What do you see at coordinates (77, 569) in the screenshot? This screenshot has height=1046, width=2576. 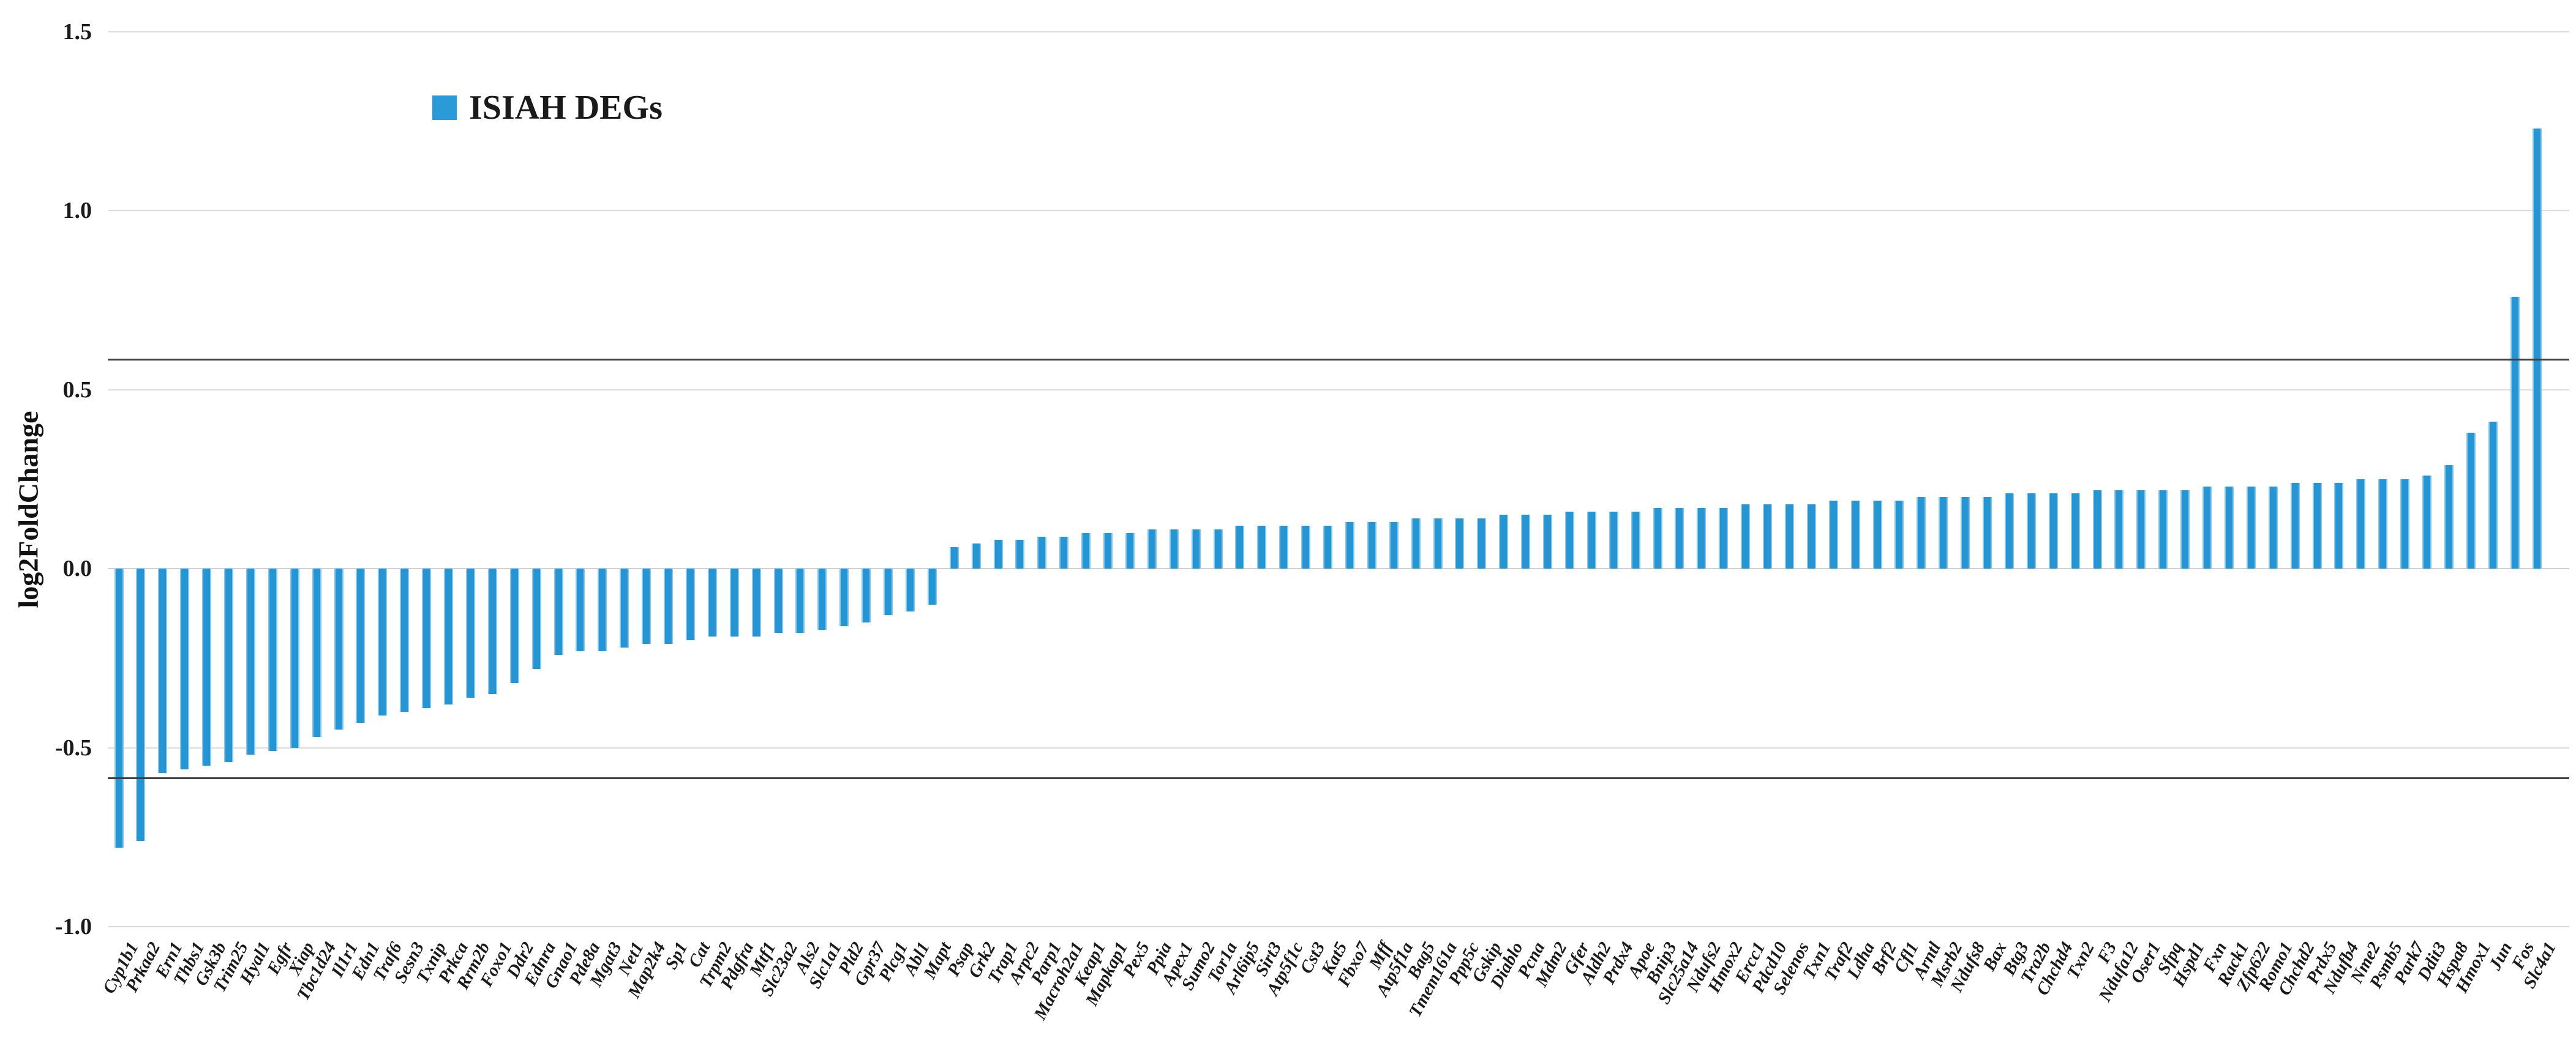 I see `y-tick-label: 0.0` at bounding box center [77, 569].